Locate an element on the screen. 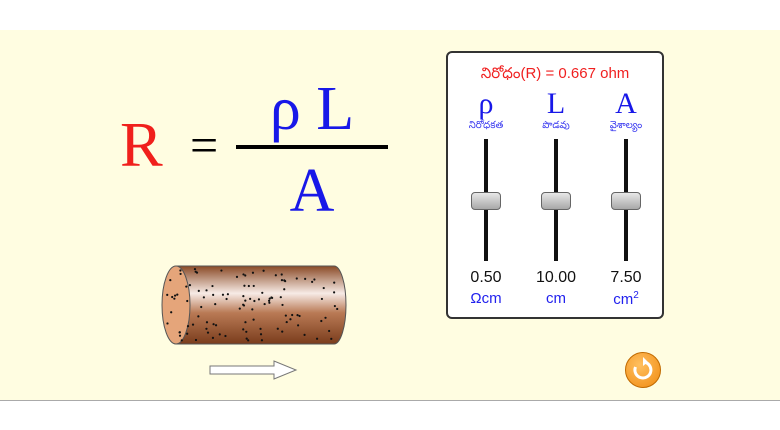 The width and height of the screenshot is (780, 430). slider-value: 0.50 is located at coordinates (486, 277).